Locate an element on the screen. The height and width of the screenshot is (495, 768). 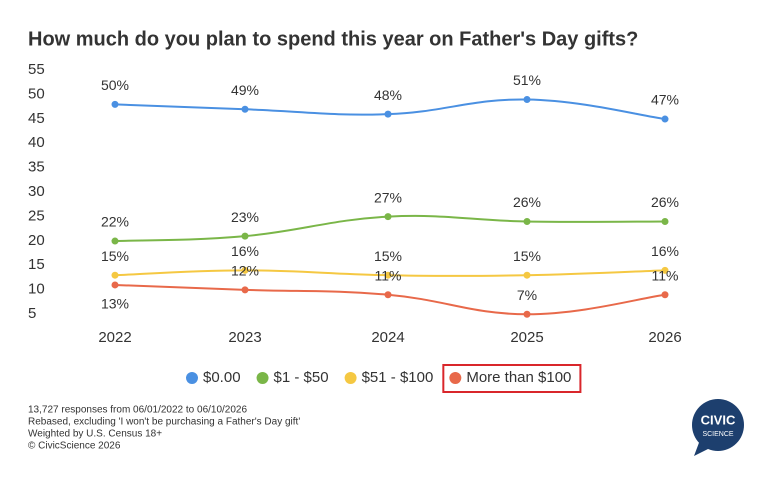
data-label: 7% is located at coordinates (527, 295).